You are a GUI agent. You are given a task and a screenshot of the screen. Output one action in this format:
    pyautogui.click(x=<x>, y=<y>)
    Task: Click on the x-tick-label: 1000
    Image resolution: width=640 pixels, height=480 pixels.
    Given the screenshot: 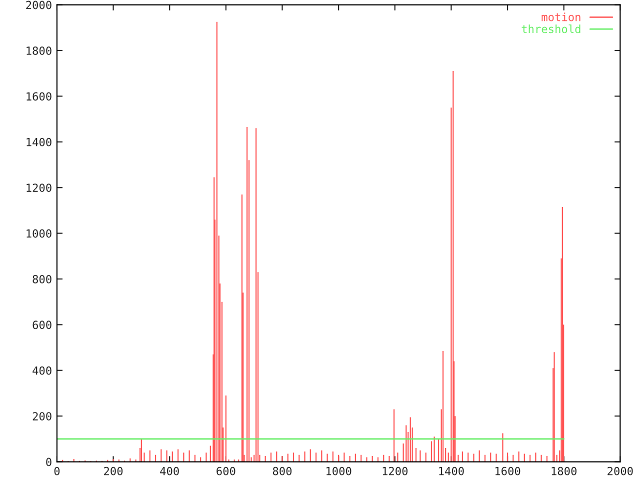 What is the action you would take?
    pyautogui.click(x=339, y=471)
    